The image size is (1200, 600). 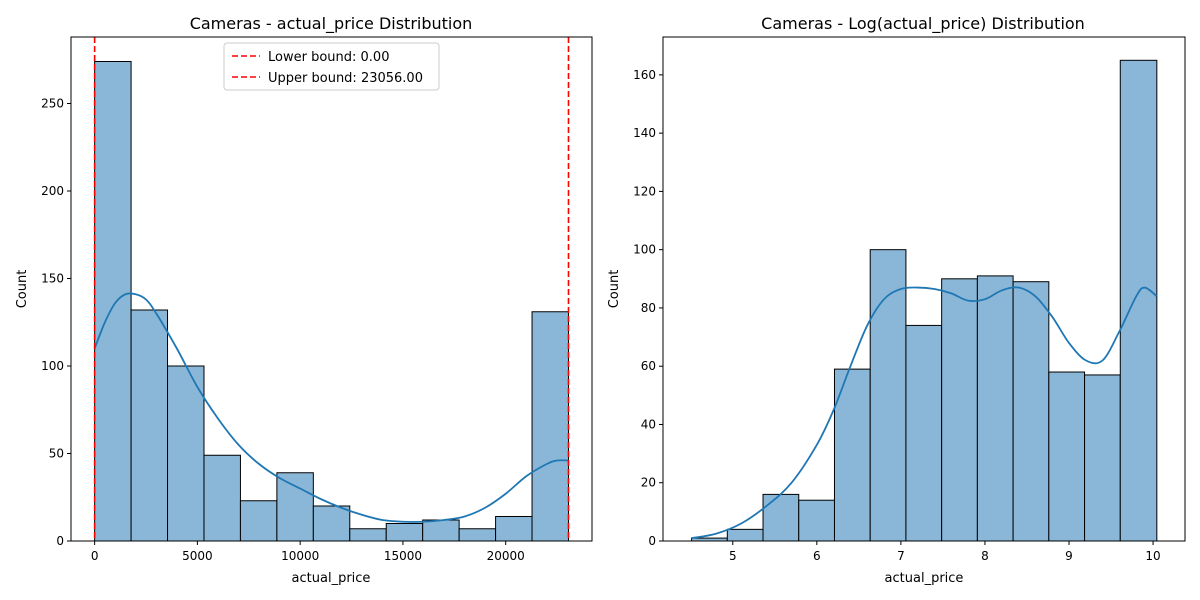 I want to click on y-tick-label: 80, so click(x=648, y=308).